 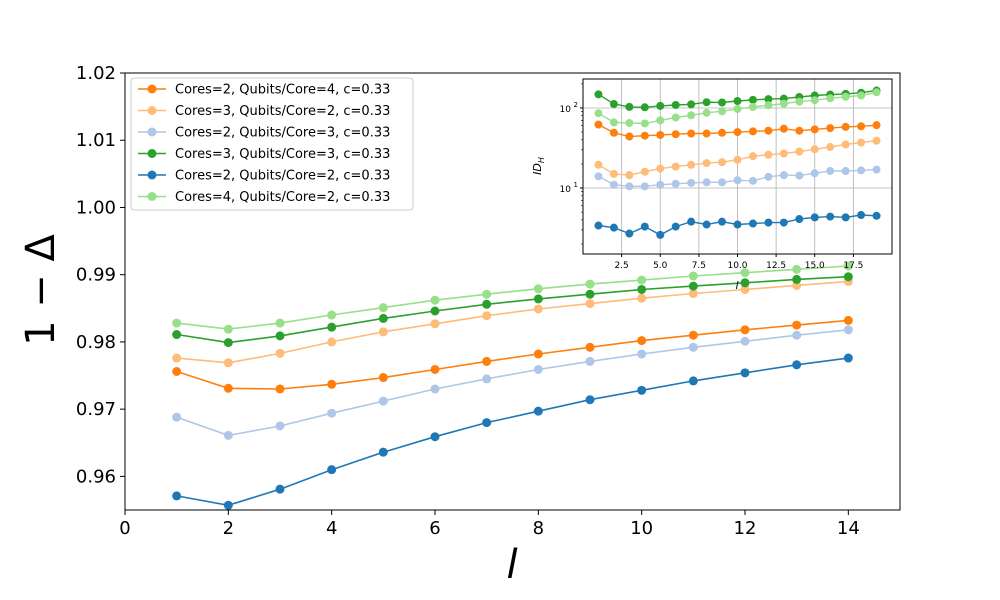 I want to click on legend-label: Cores=3, Qubits/Core=2, c=0.33, so click(x=282, y=111).